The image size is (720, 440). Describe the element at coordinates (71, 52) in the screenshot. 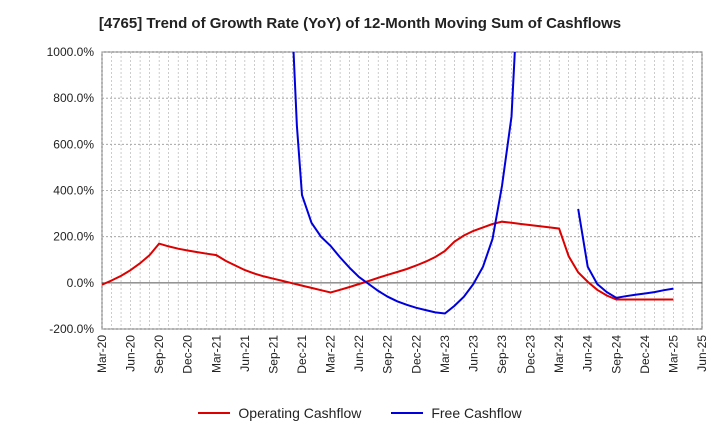

I see `y-tick-label: 1000.0%` at that location.